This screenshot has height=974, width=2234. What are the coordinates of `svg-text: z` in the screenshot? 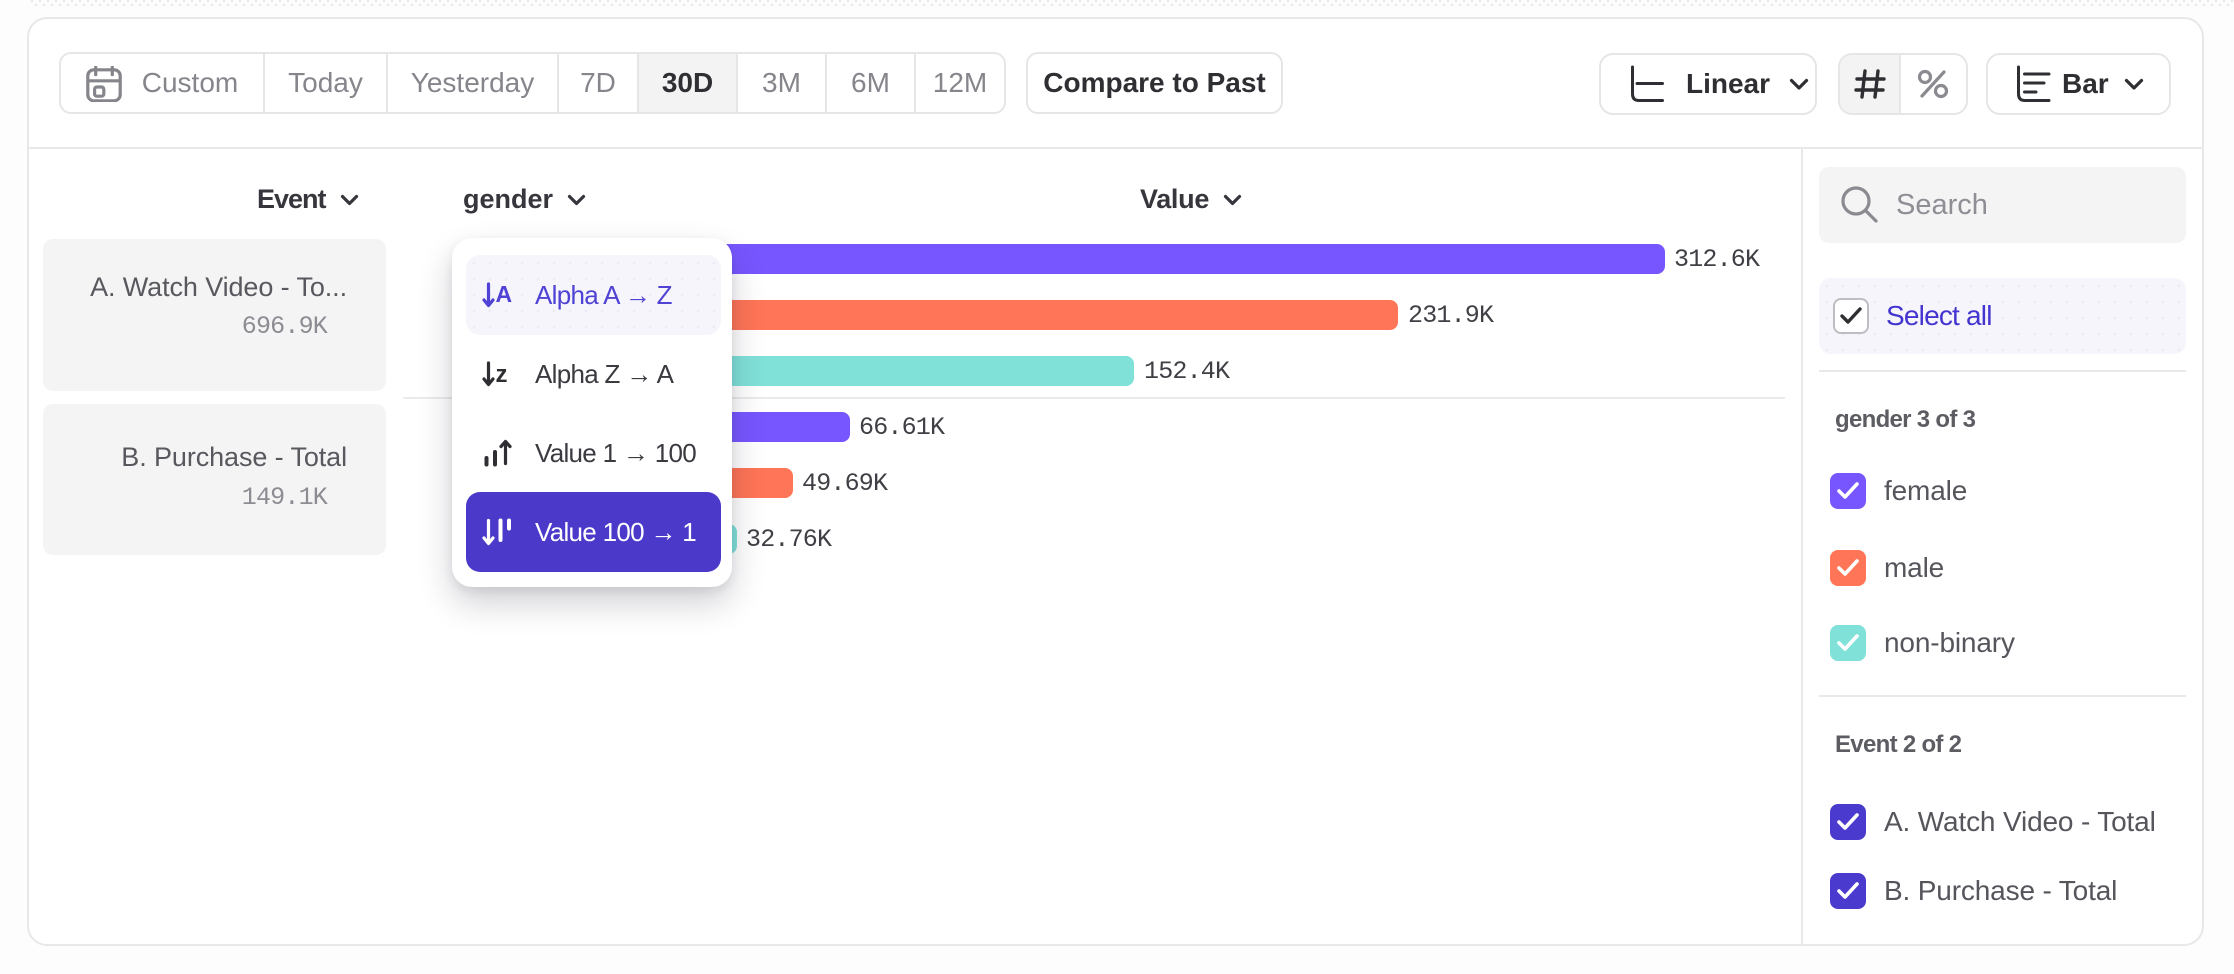 It's located at (502, 374).